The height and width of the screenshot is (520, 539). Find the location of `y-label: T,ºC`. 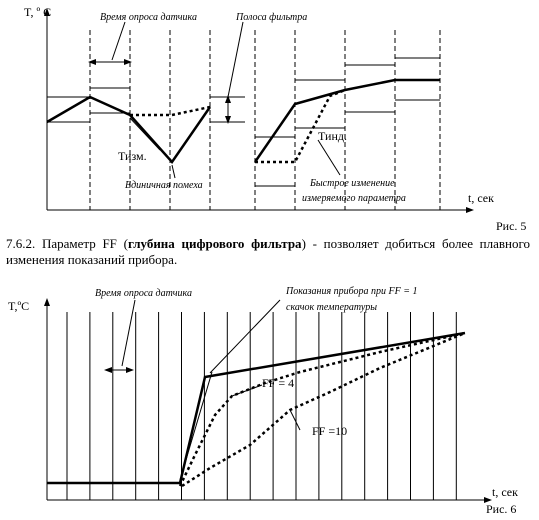

y-label: T,ºC is located at coordinates (18, 306).